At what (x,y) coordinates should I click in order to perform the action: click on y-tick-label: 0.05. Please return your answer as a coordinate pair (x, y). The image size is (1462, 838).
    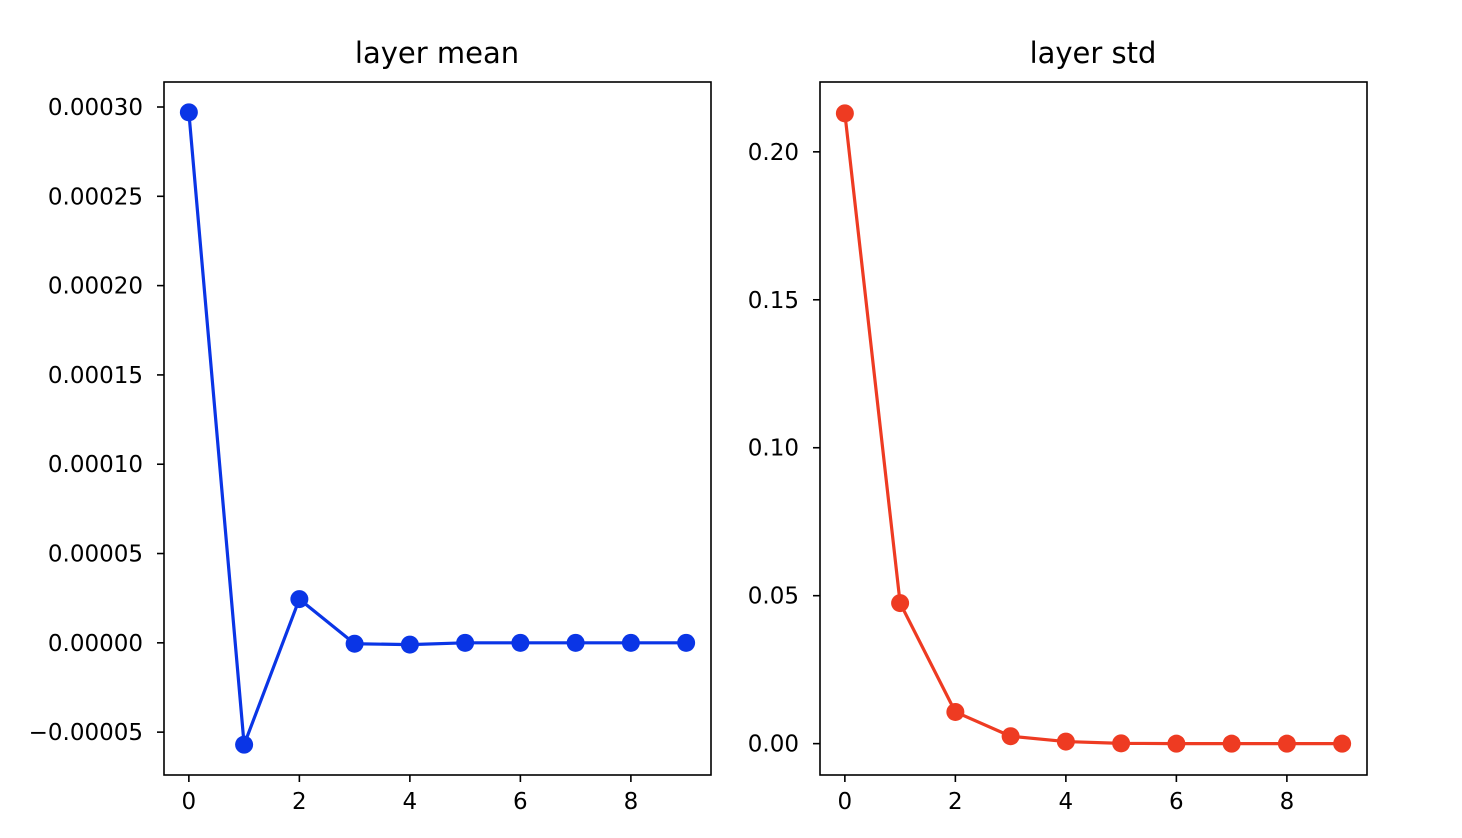
    Looking at the image, I should click on (773, 597).